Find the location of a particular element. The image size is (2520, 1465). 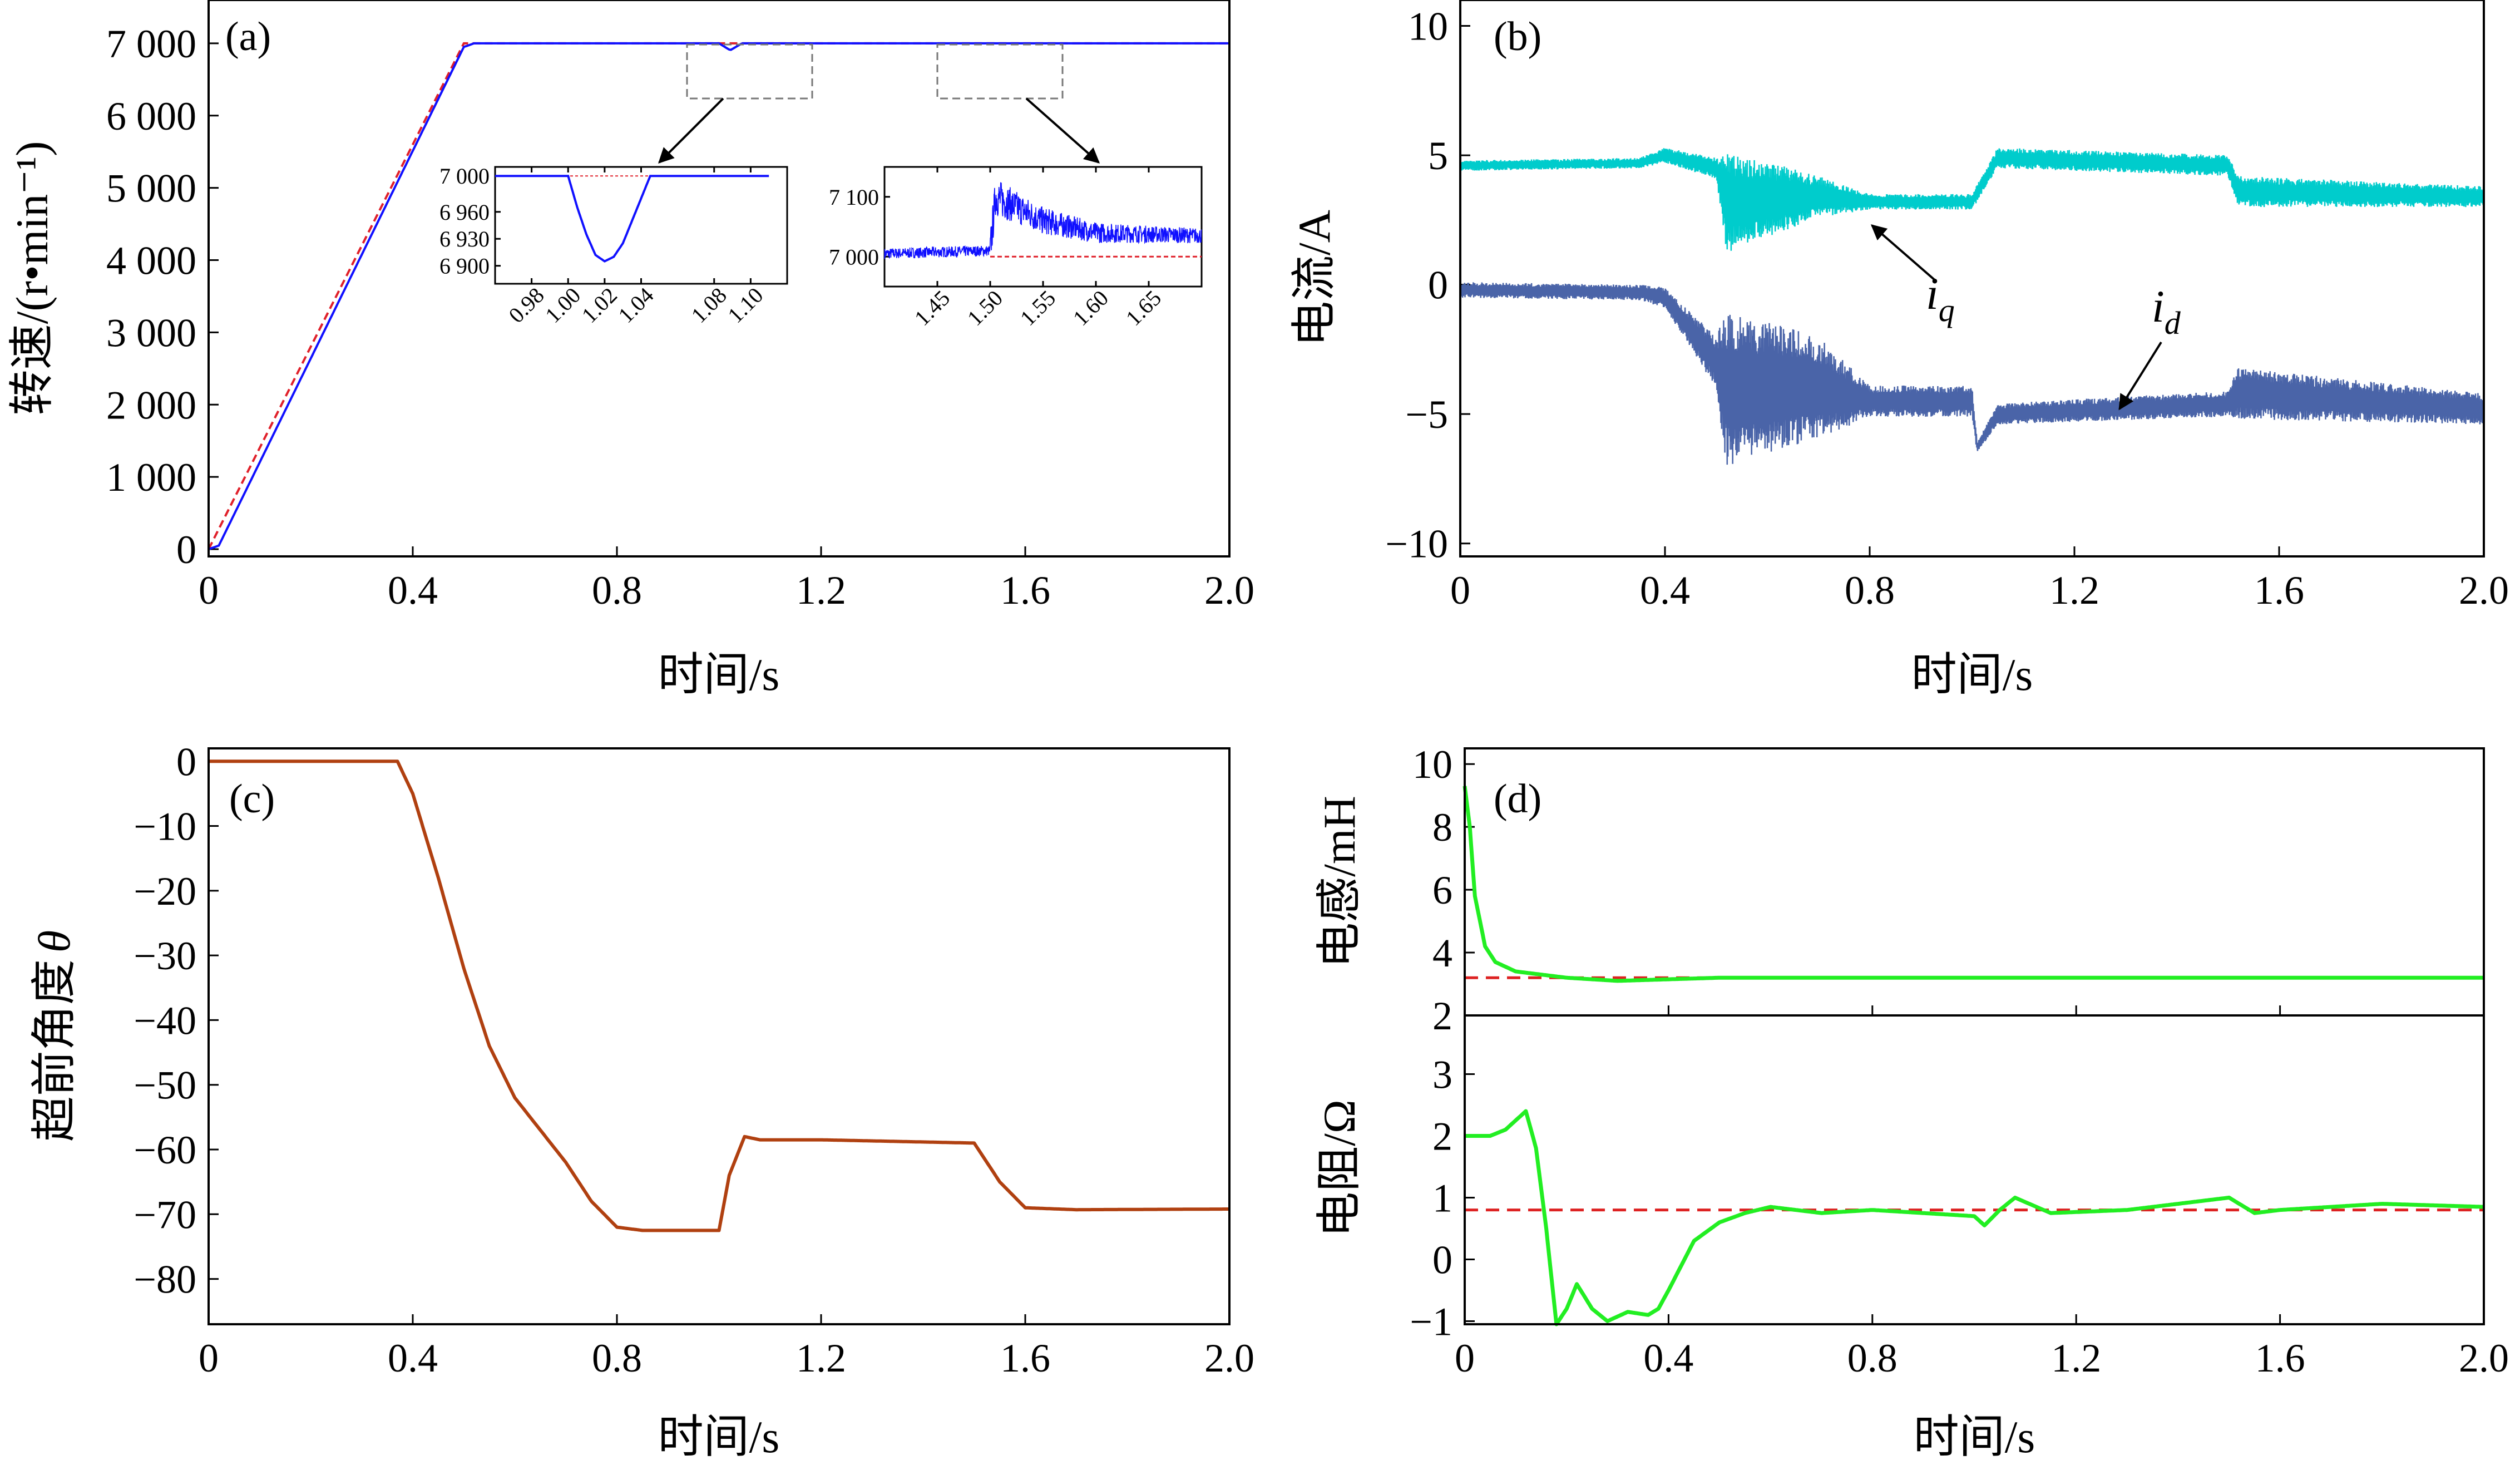

x-tick-label: 1.00 is located at coordinates (562, 305).